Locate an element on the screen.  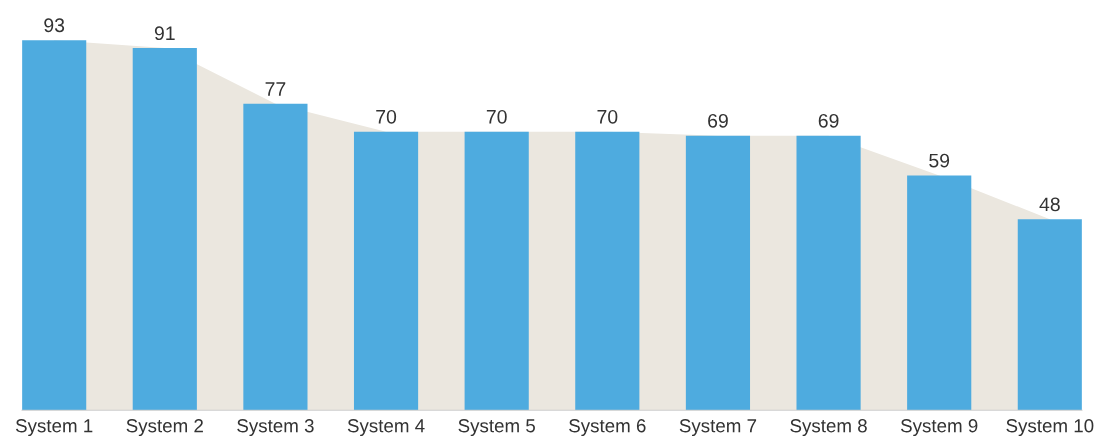
x-tick-label: System 9 is located at coordinates (939, 428).